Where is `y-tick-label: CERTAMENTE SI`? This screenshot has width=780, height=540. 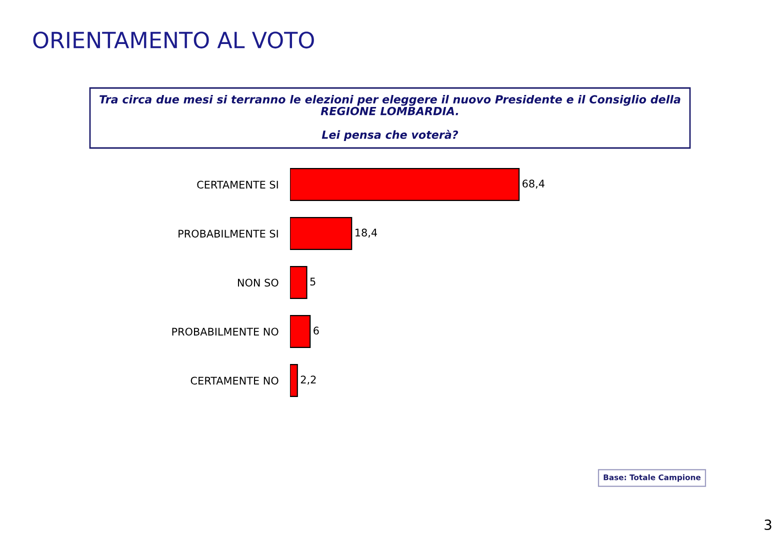 y-tick-label: CERTAMENTE SI is located at coordinates (237, 184).